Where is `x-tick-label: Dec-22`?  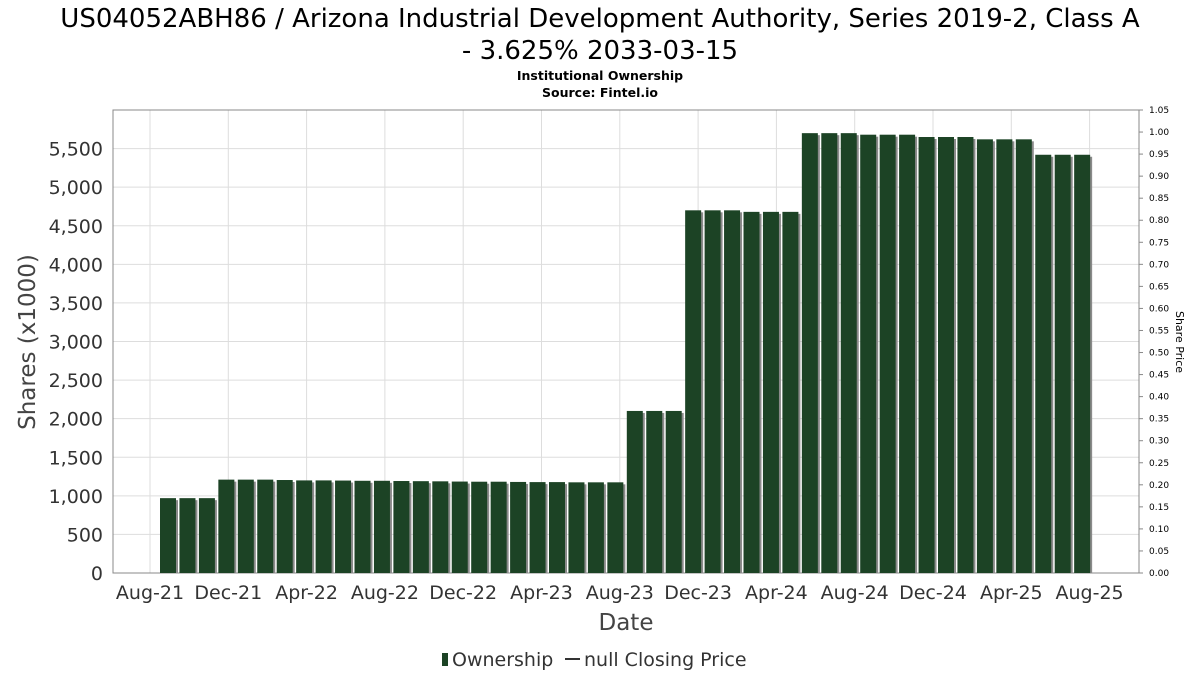
x-tick-label: Dec-22 is located at coordinates (463, 593).